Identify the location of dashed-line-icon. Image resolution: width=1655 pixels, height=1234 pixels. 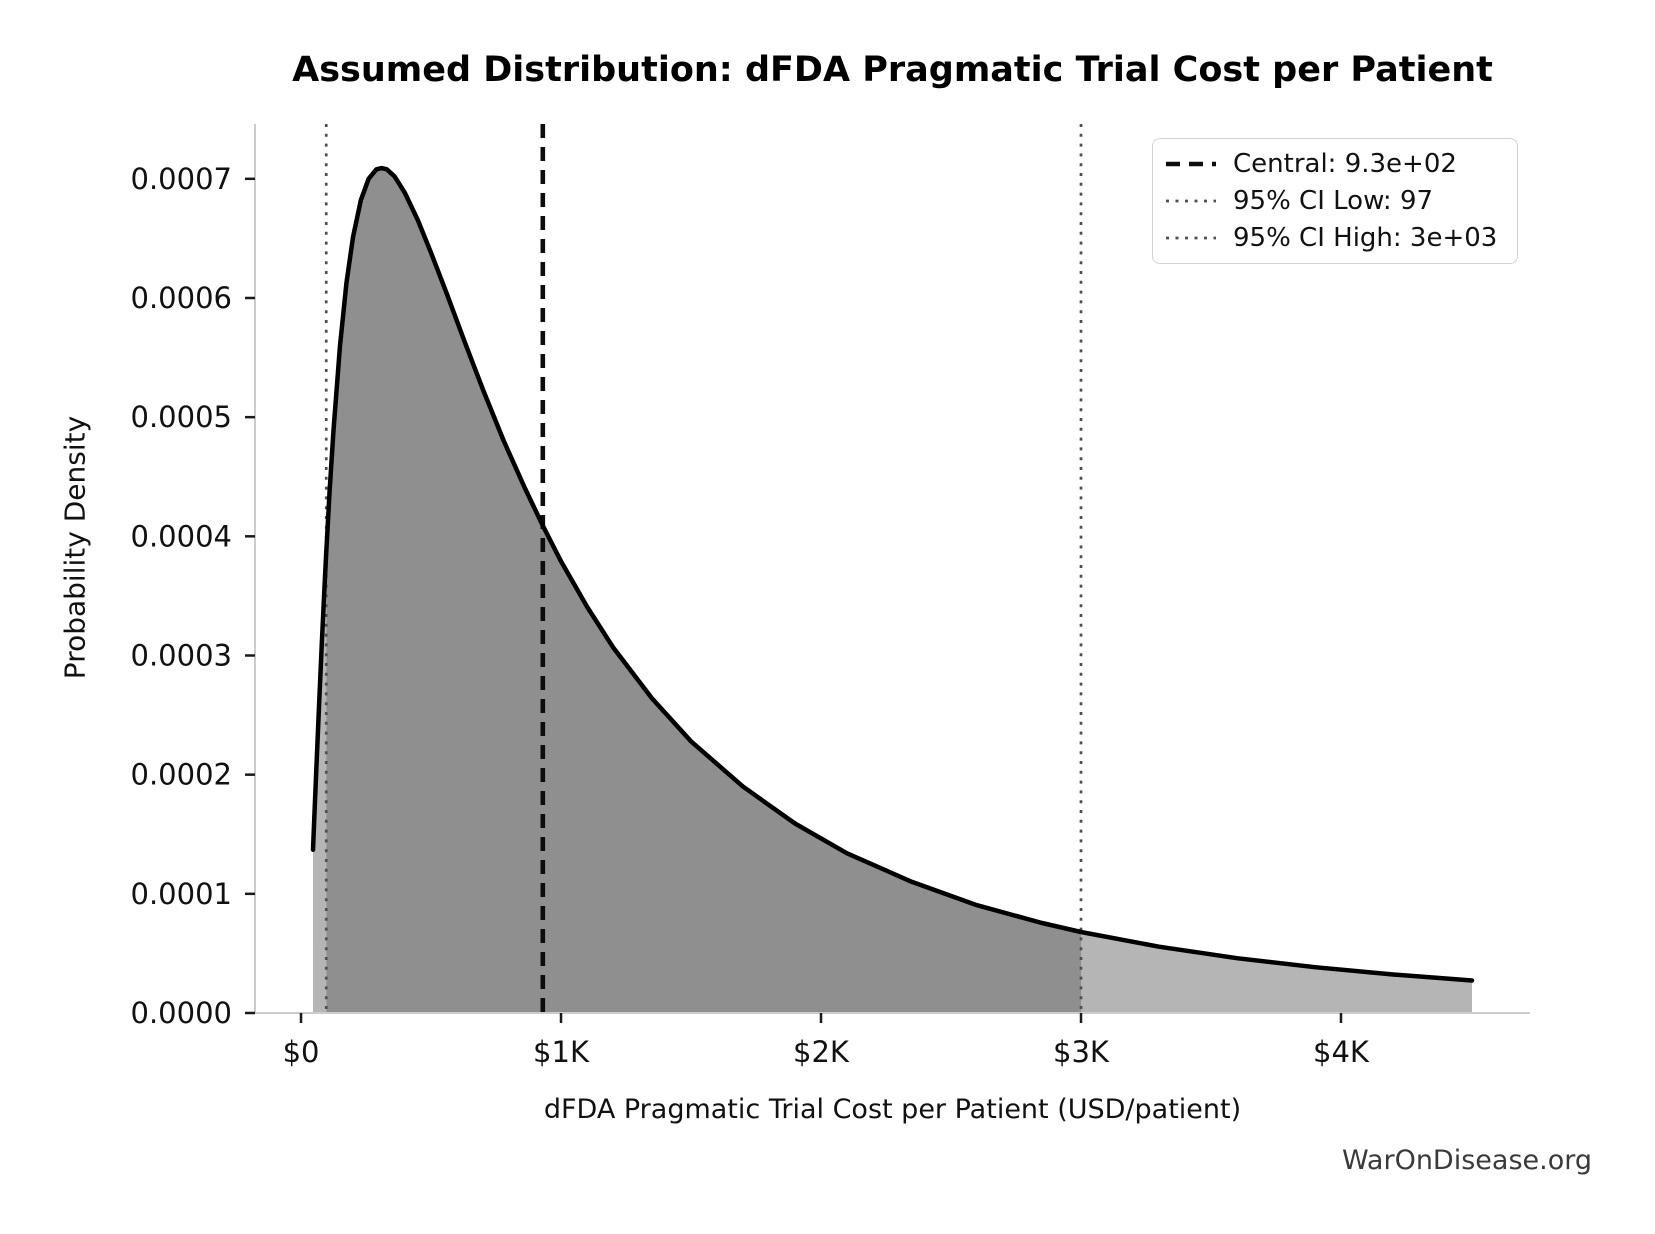
(1191, 163).